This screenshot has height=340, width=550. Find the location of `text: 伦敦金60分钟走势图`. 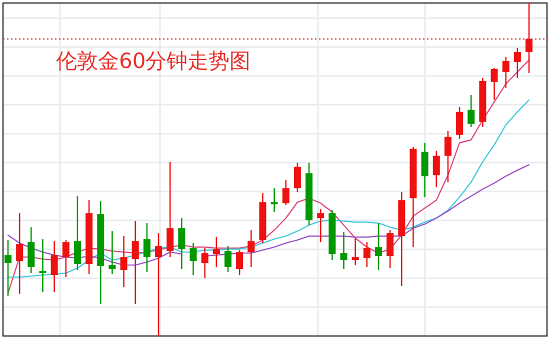

text: 伦敦金60分钟走势图 is located at coordinates (153, 61).